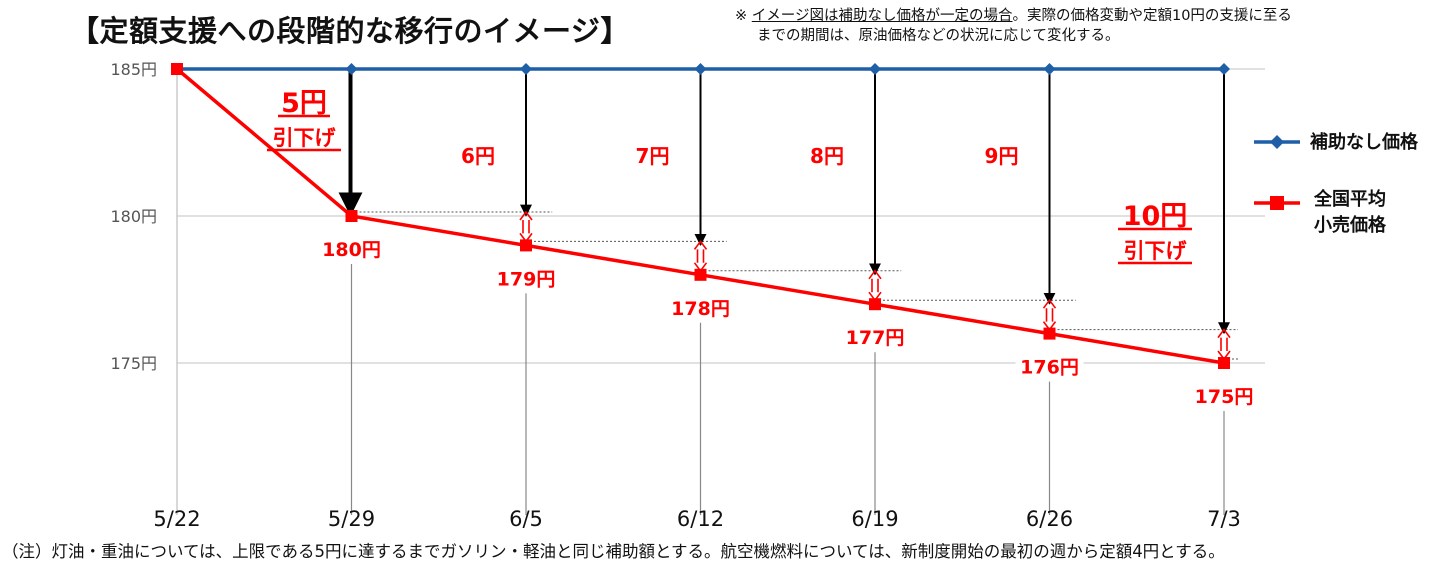  I want to click on point-label: 179円, so click(526, 279).